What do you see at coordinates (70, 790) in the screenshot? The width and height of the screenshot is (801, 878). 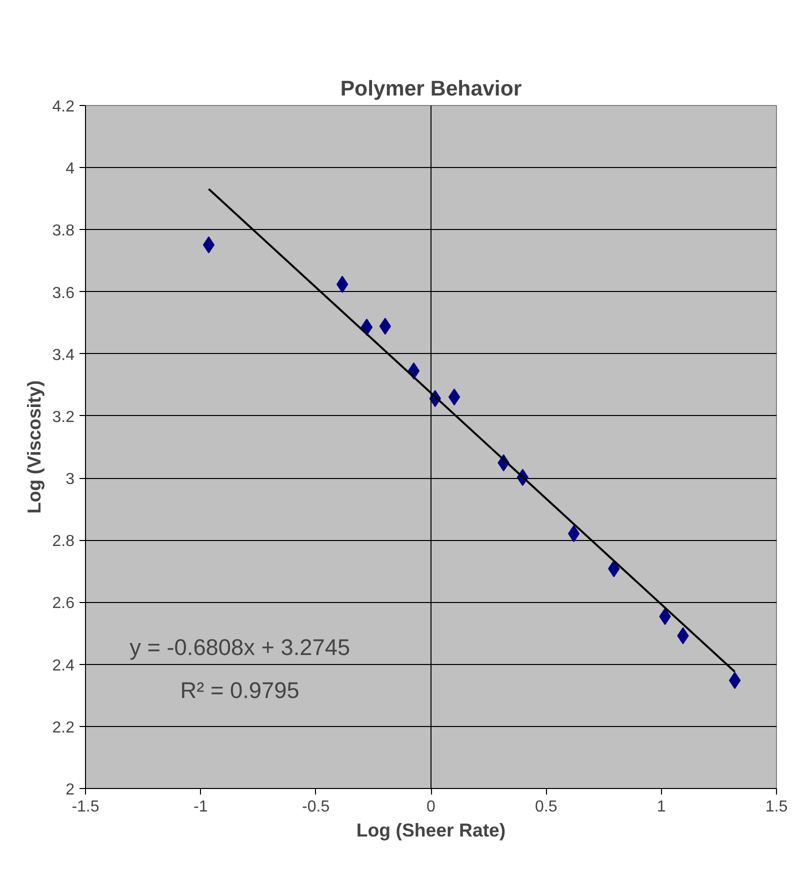 I see `y-tick-label: 2` at bounding box center [70, 790].